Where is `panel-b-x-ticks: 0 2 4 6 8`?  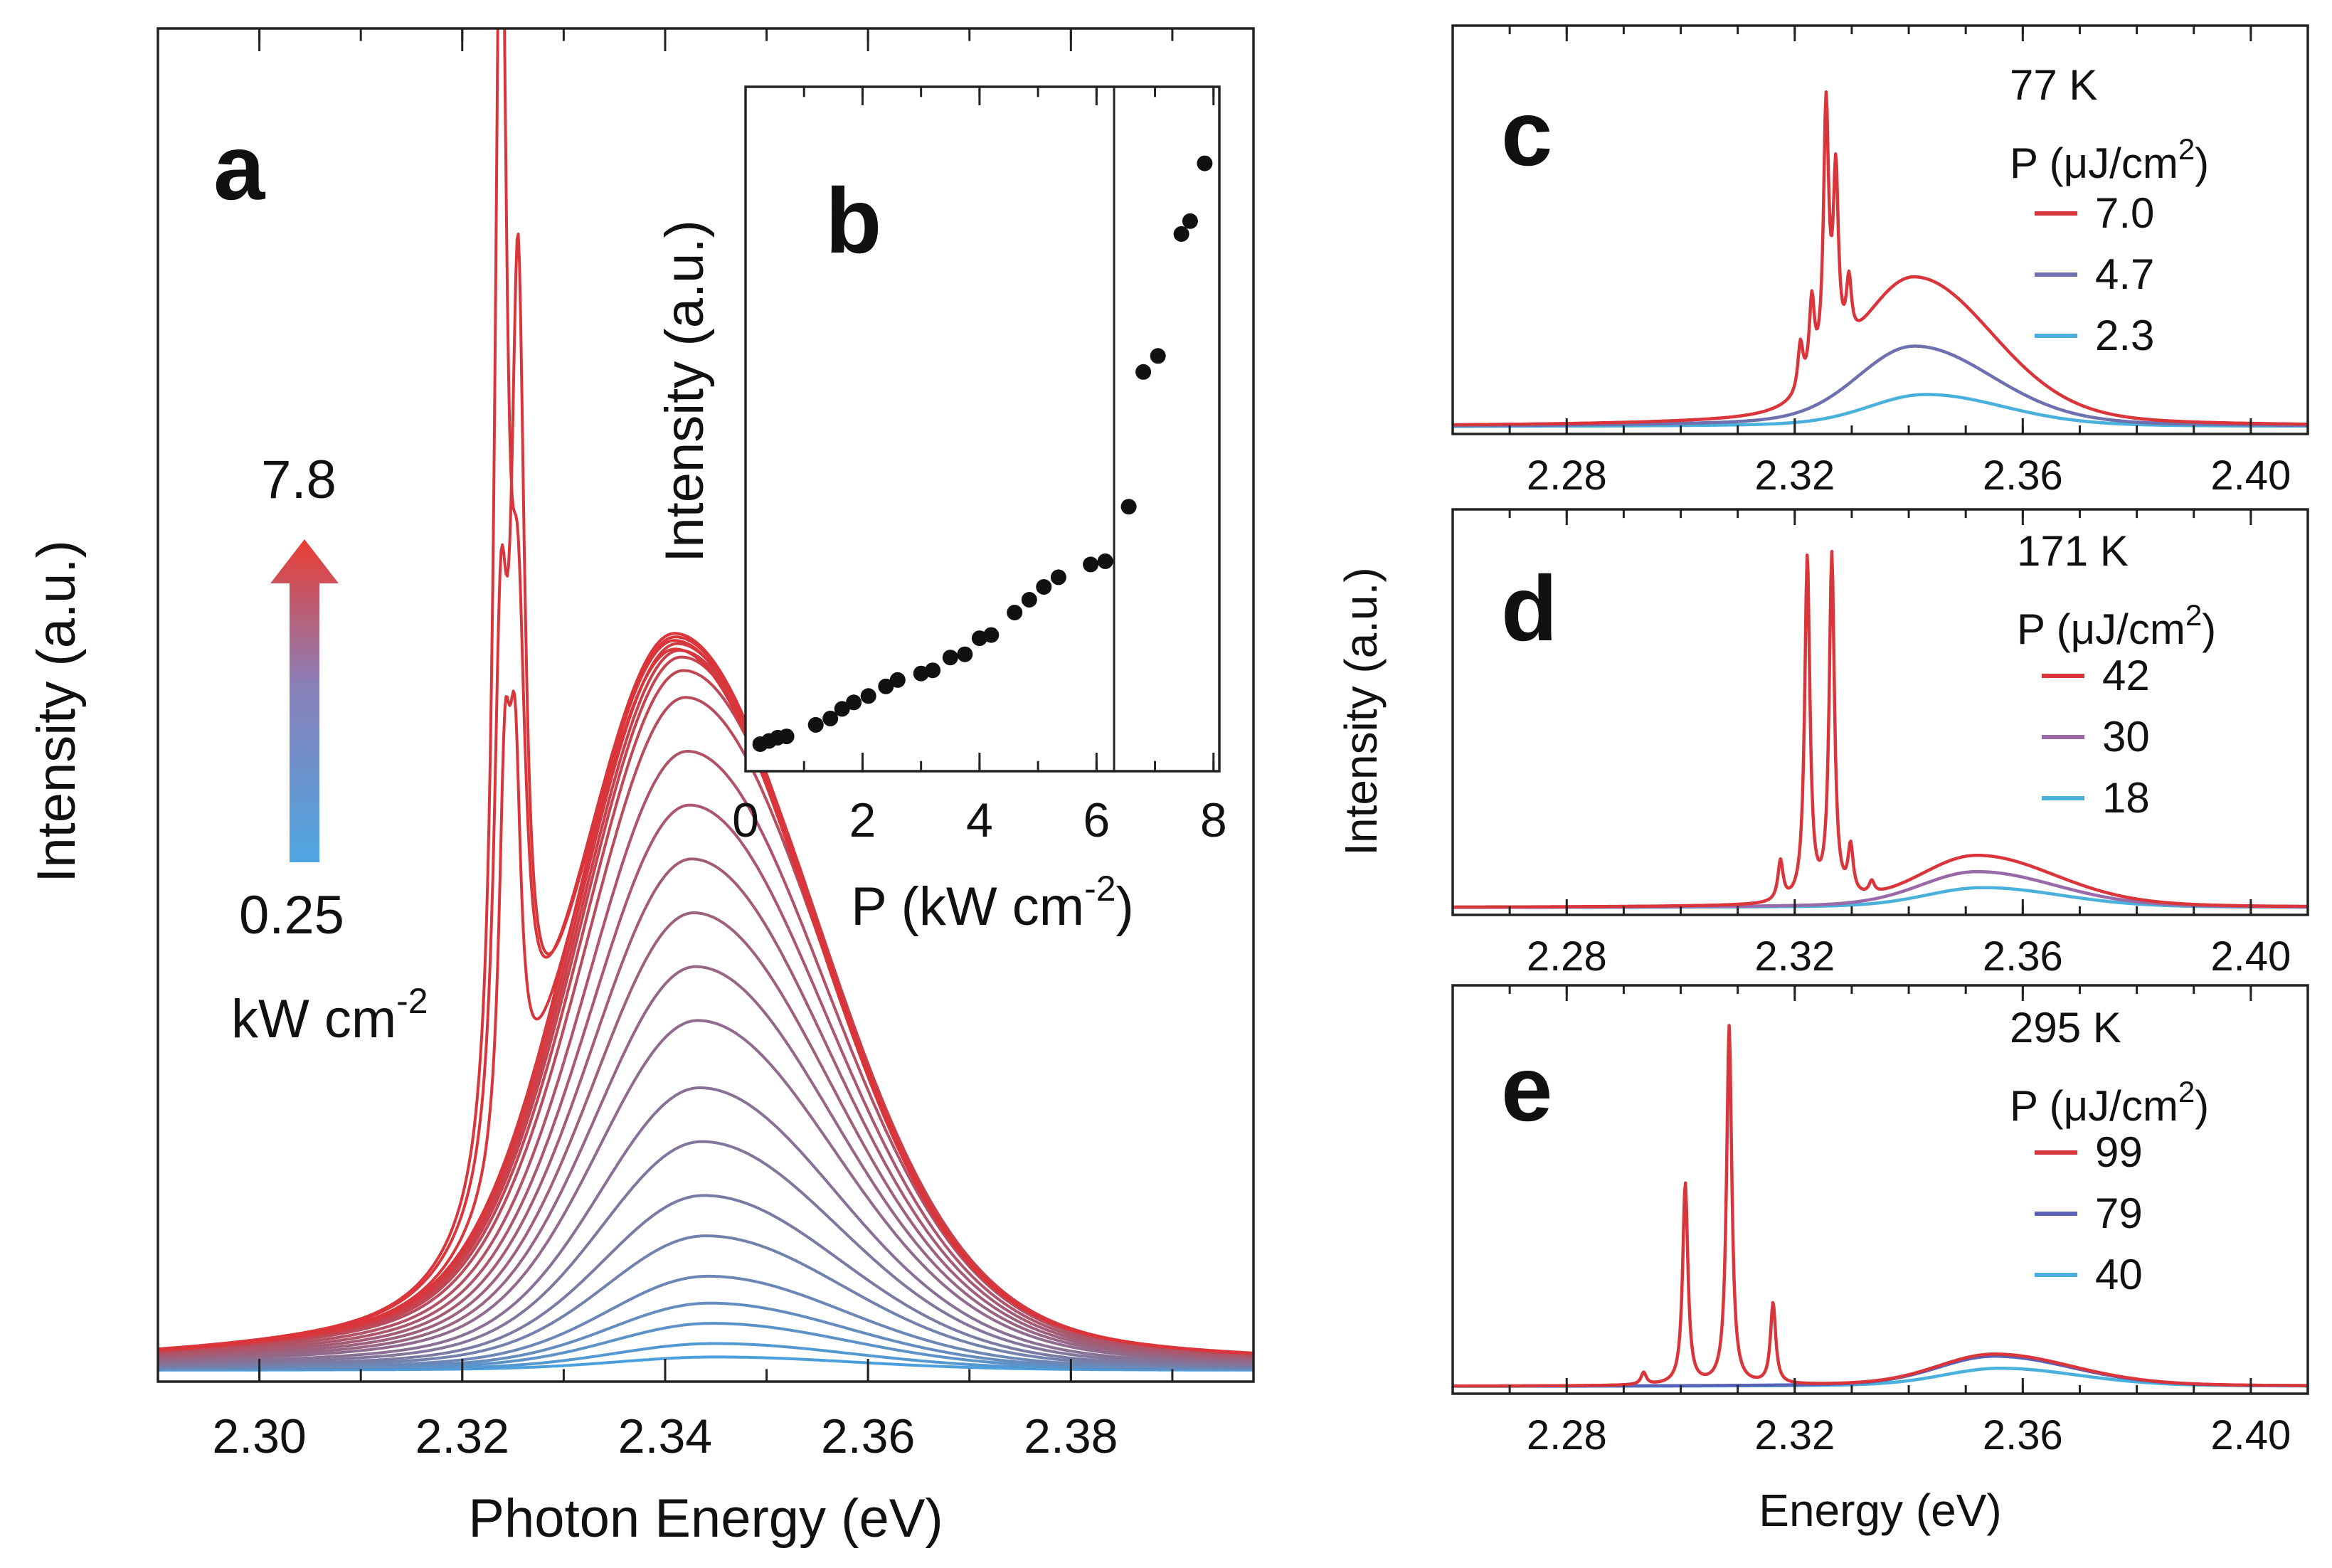
panel-b-x-ticks: 0 2 4 6 8 is located at coordinates (979, 467).